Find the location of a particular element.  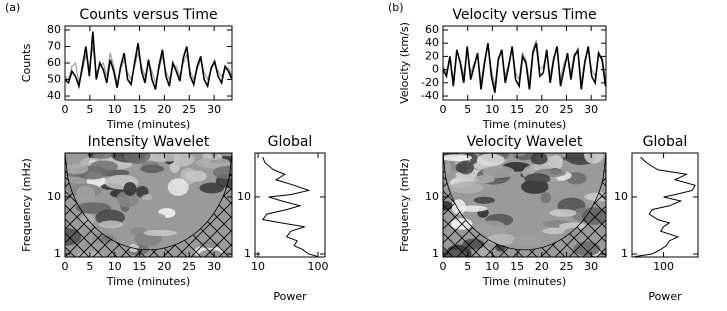

panel: Global 100 1 10 Power is located at coordinates (656, 218).